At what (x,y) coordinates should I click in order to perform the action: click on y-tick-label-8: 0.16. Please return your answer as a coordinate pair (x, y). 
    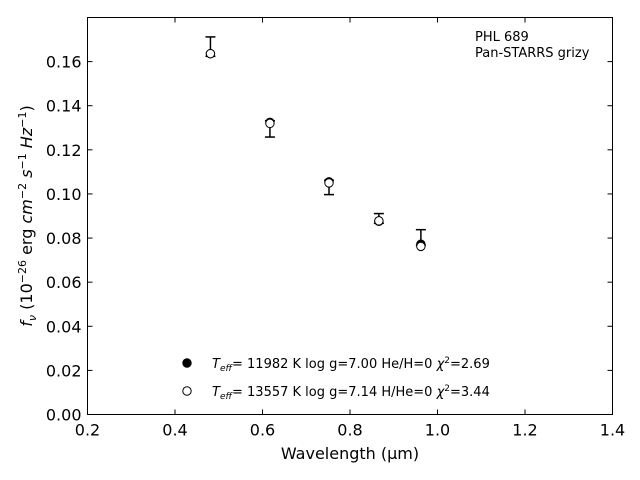
    Looking at the image, I should click on (64, 62).